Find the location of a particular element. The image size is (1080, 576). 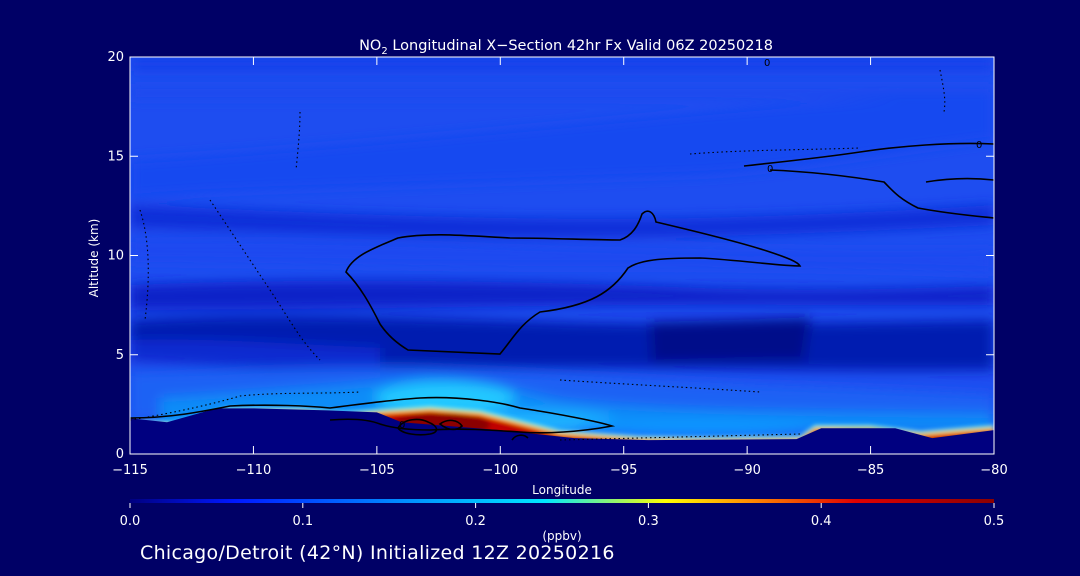

x-tick-label: −100 is located at coordinates (500, 470).